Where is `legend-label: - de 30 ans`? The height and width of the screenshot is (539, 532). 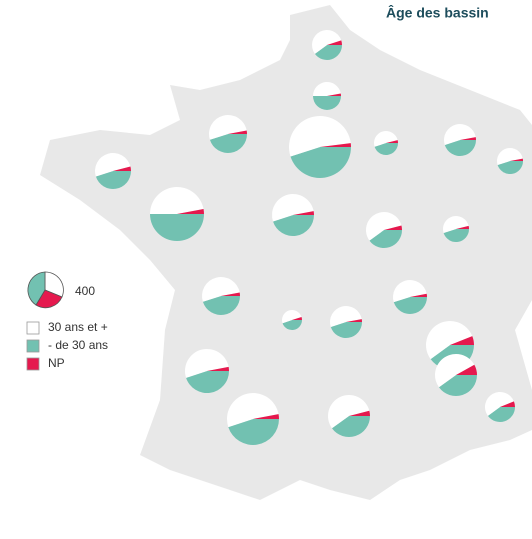 legend-label: - de 30 ans is located at coordinates (78, 345).